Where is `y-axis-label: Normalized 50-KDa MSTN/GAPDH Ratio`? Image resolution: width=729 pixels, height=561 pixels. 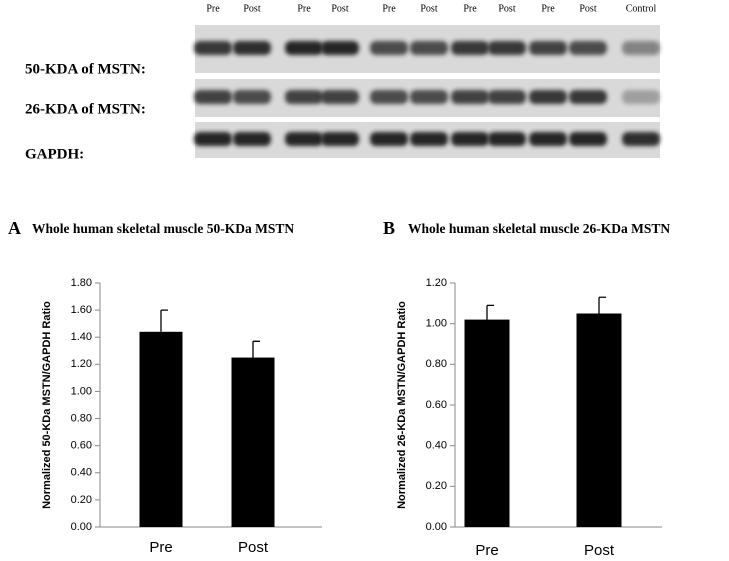
y-axis-label: Normalized 50-KDa MSTN/GAPDH Ratio is located at coordinates (47, 405).